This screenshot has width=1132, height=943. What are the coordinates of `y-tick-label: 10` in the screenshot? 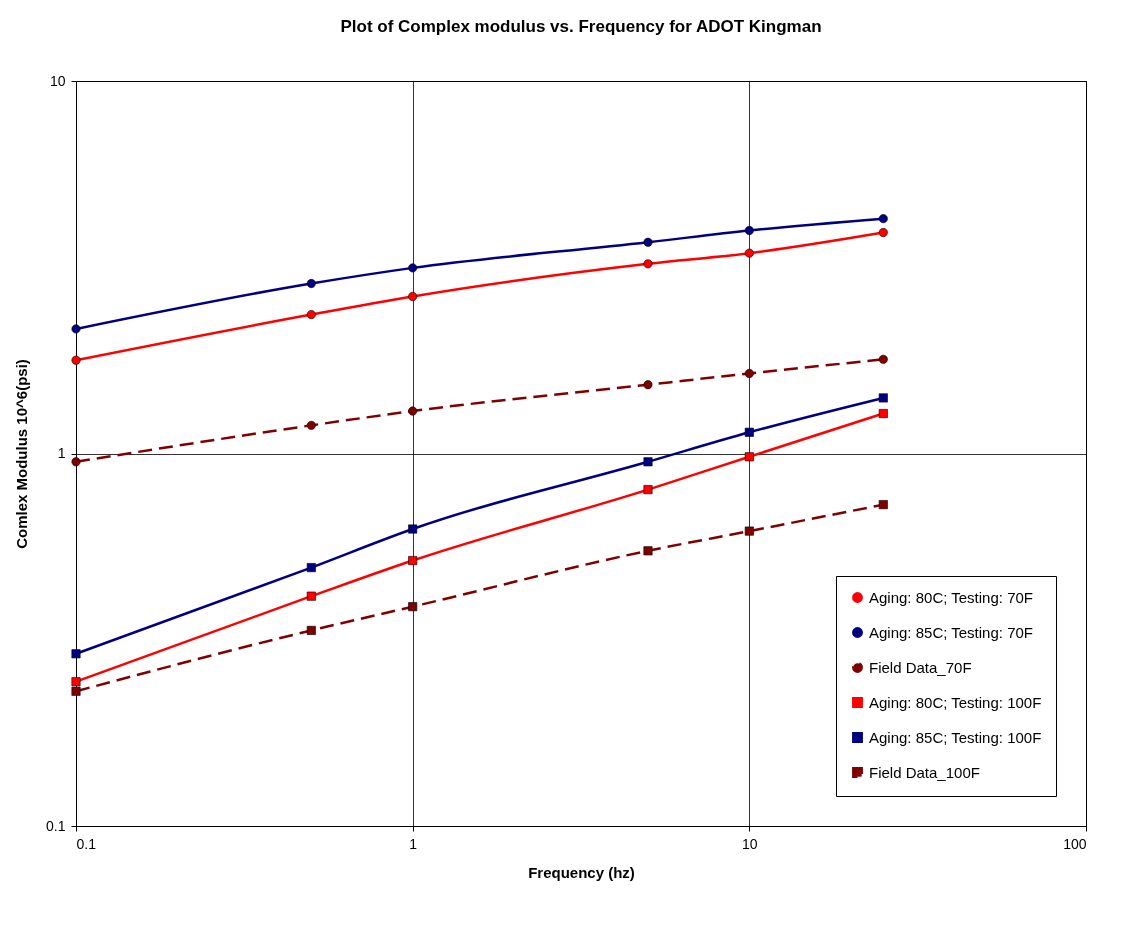 It's located at (57, 80).